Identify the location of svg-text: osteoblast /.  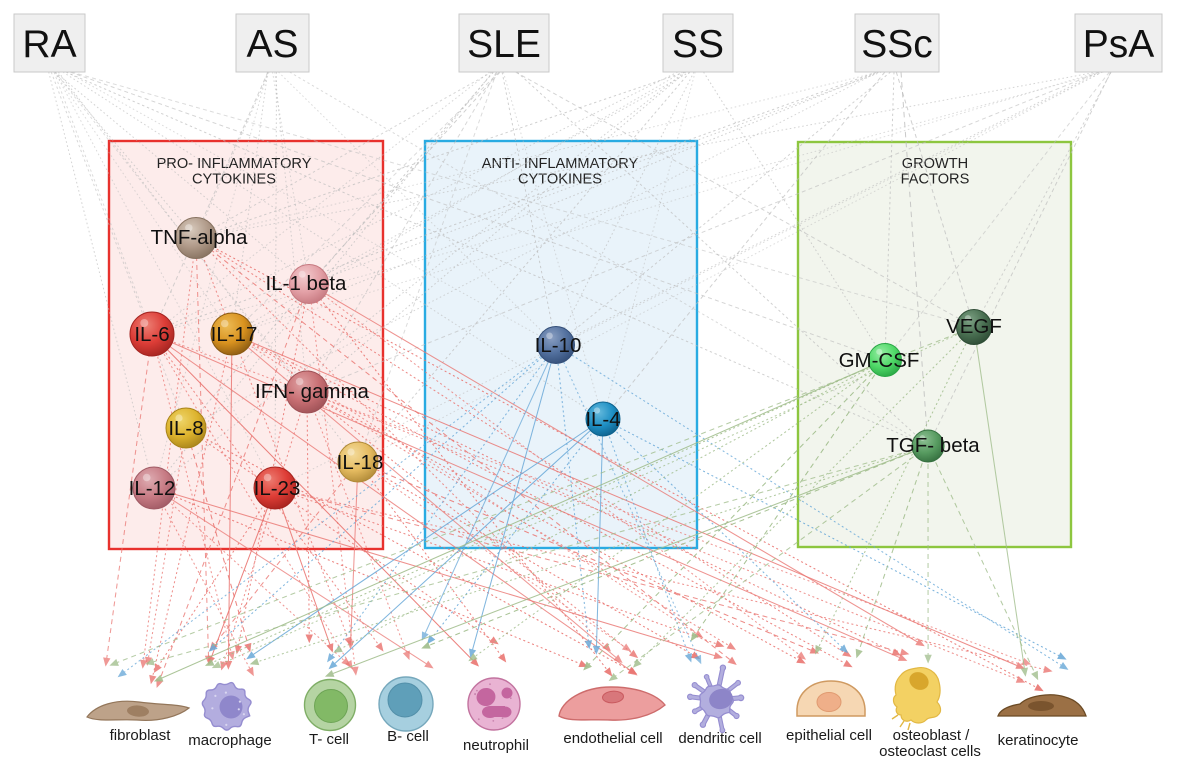
(932, 735).